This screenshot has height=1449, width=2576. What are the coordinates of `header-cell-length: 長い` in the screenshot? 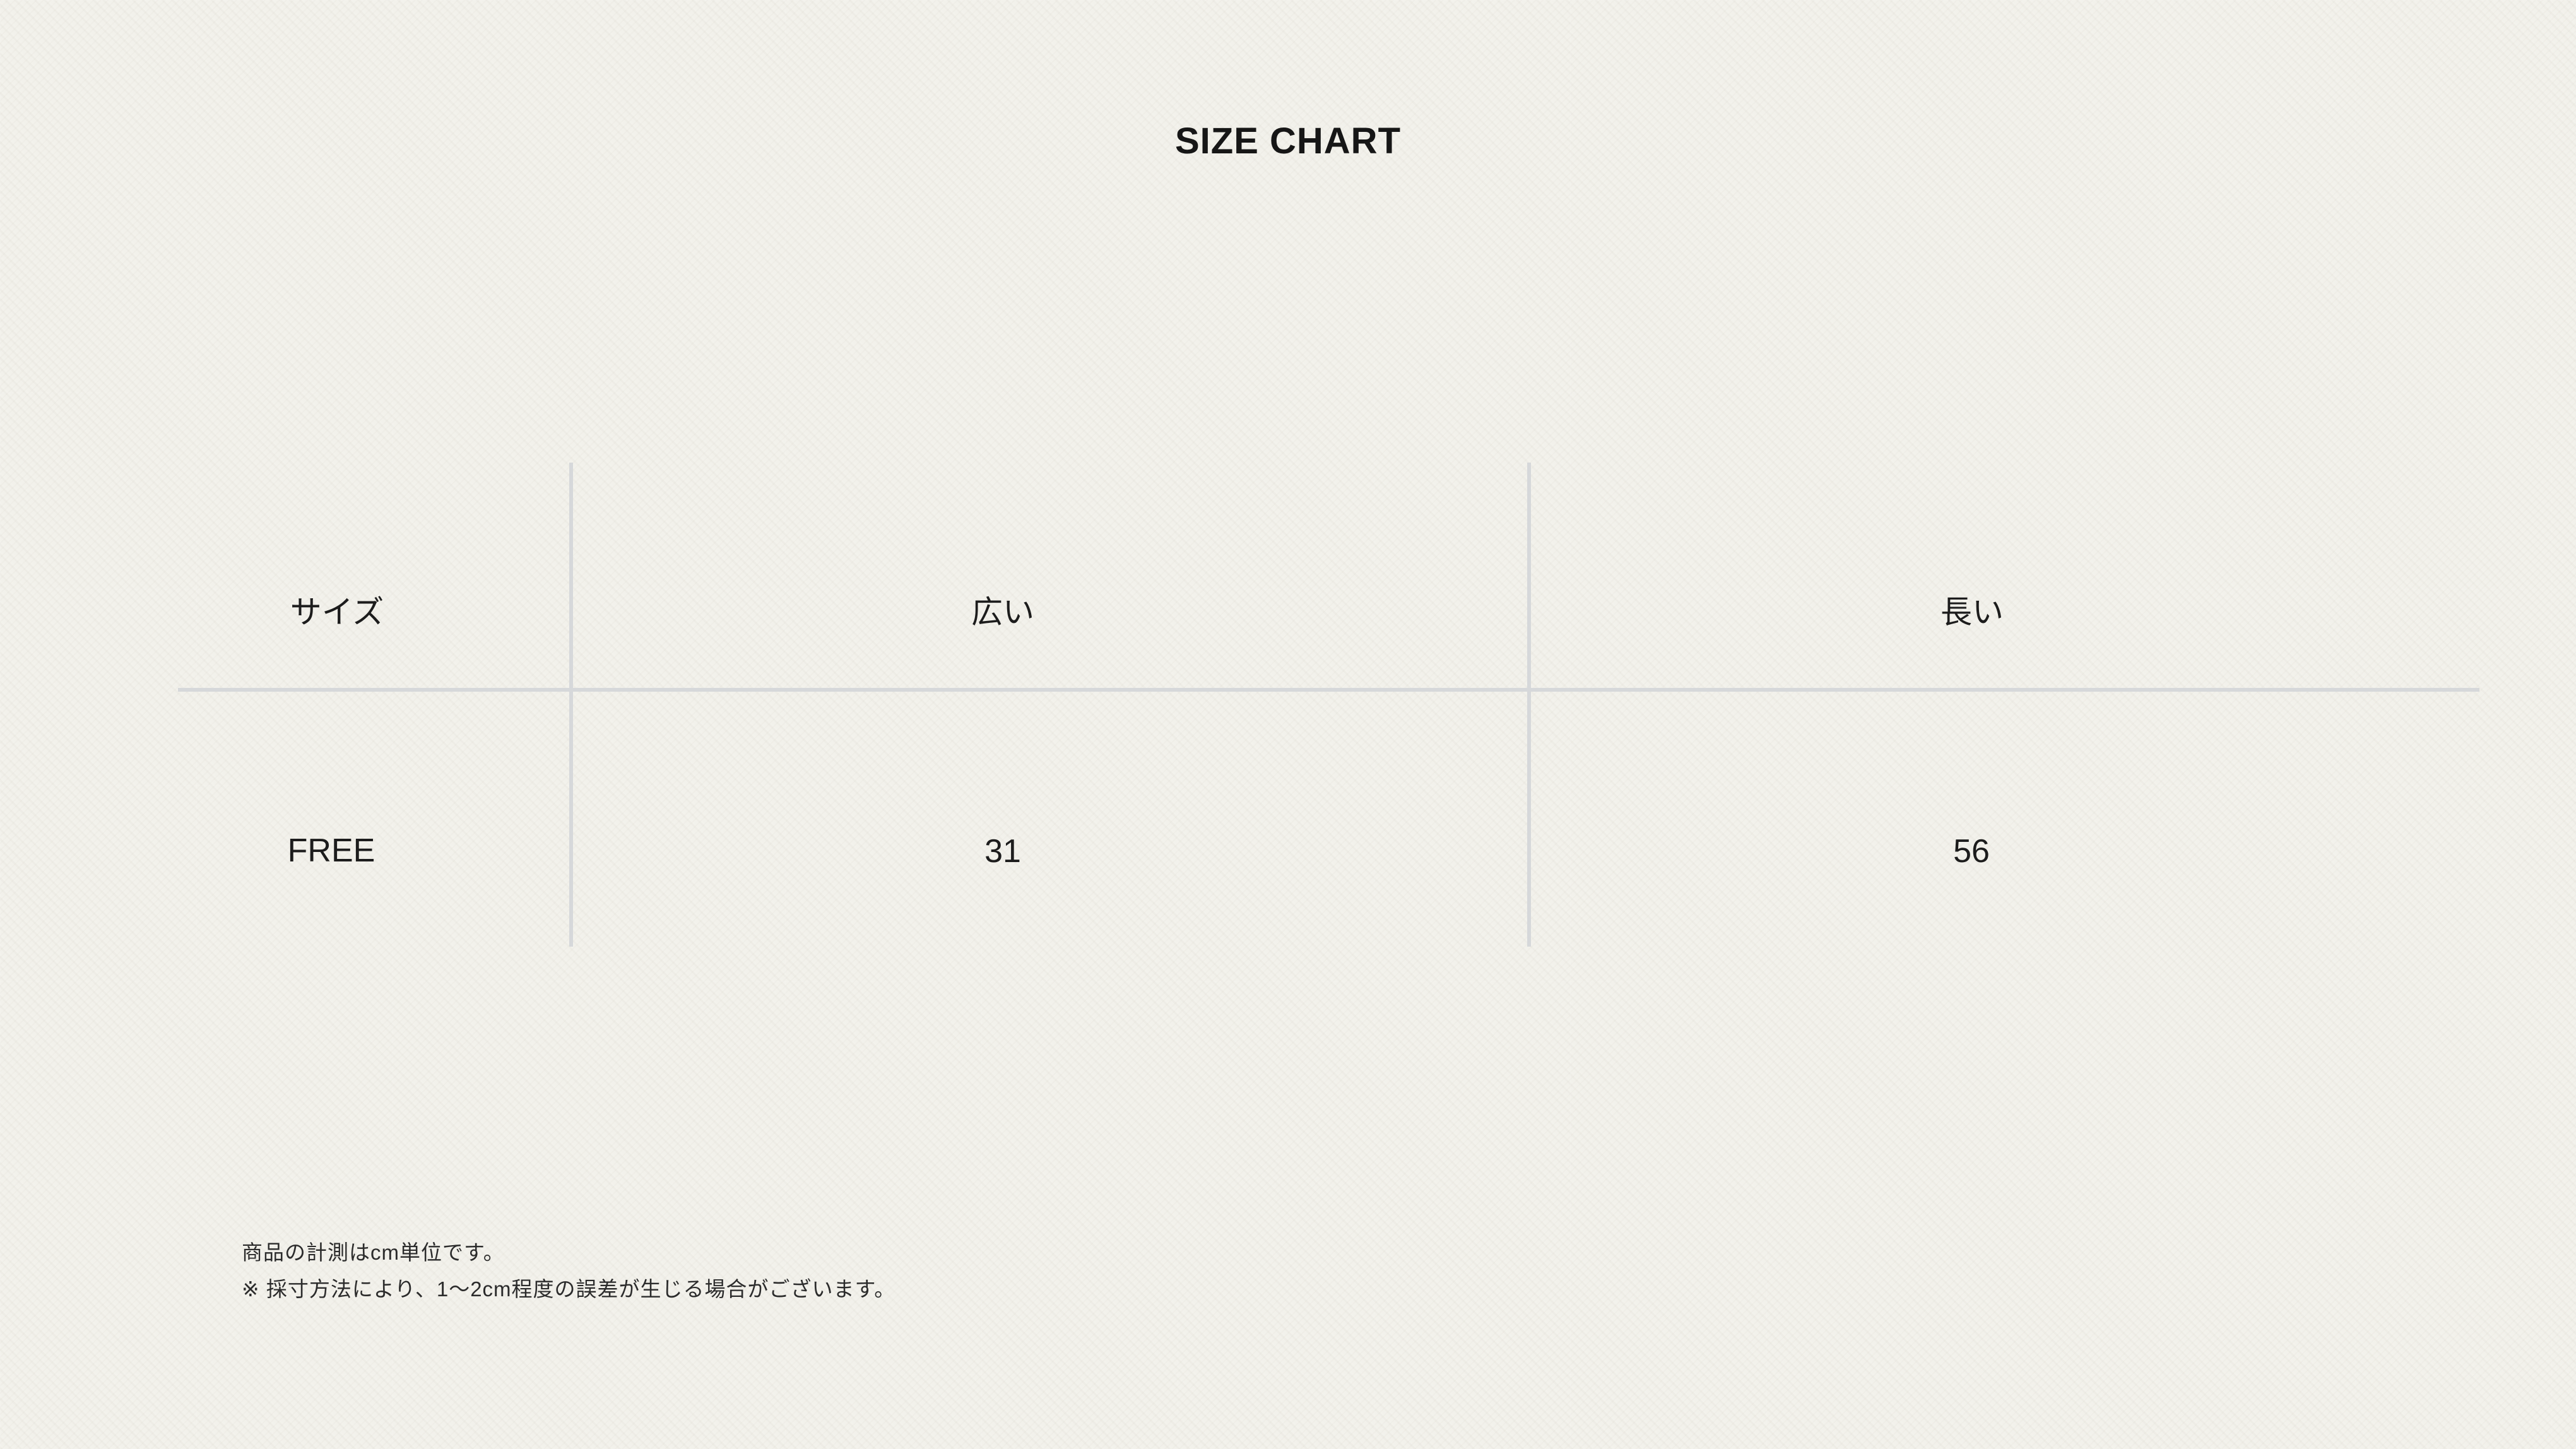 It's located at (1972, 612).